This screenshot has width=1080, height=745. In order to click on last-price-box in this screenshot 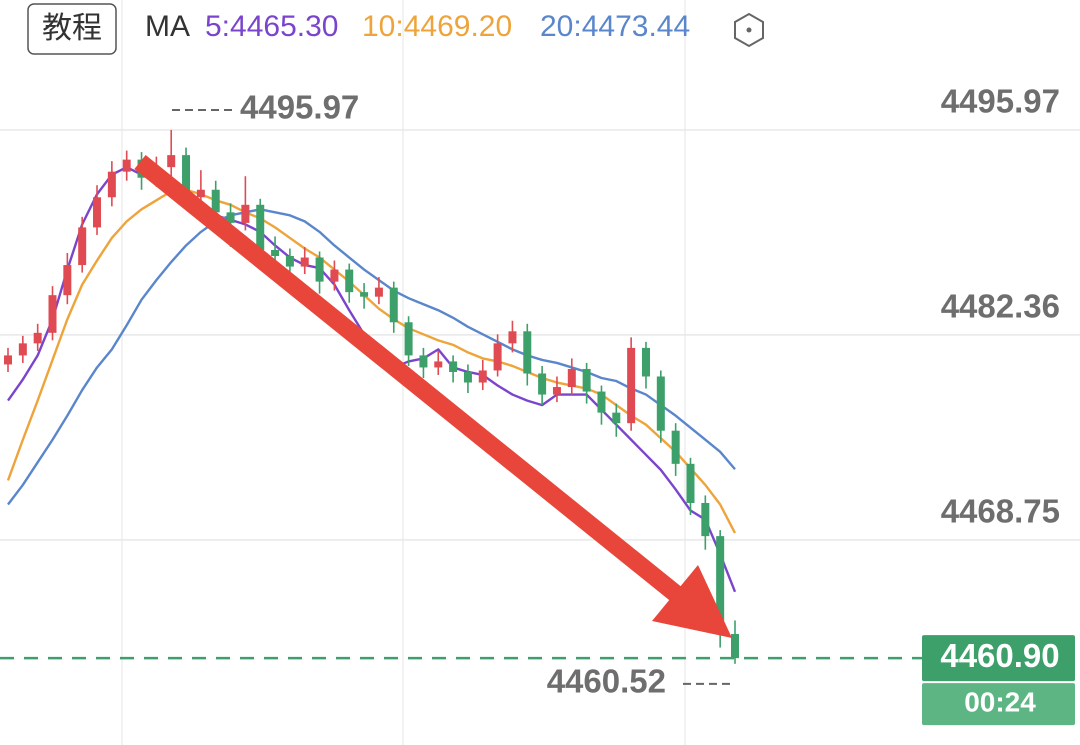, I will do `click(998, 658)`.